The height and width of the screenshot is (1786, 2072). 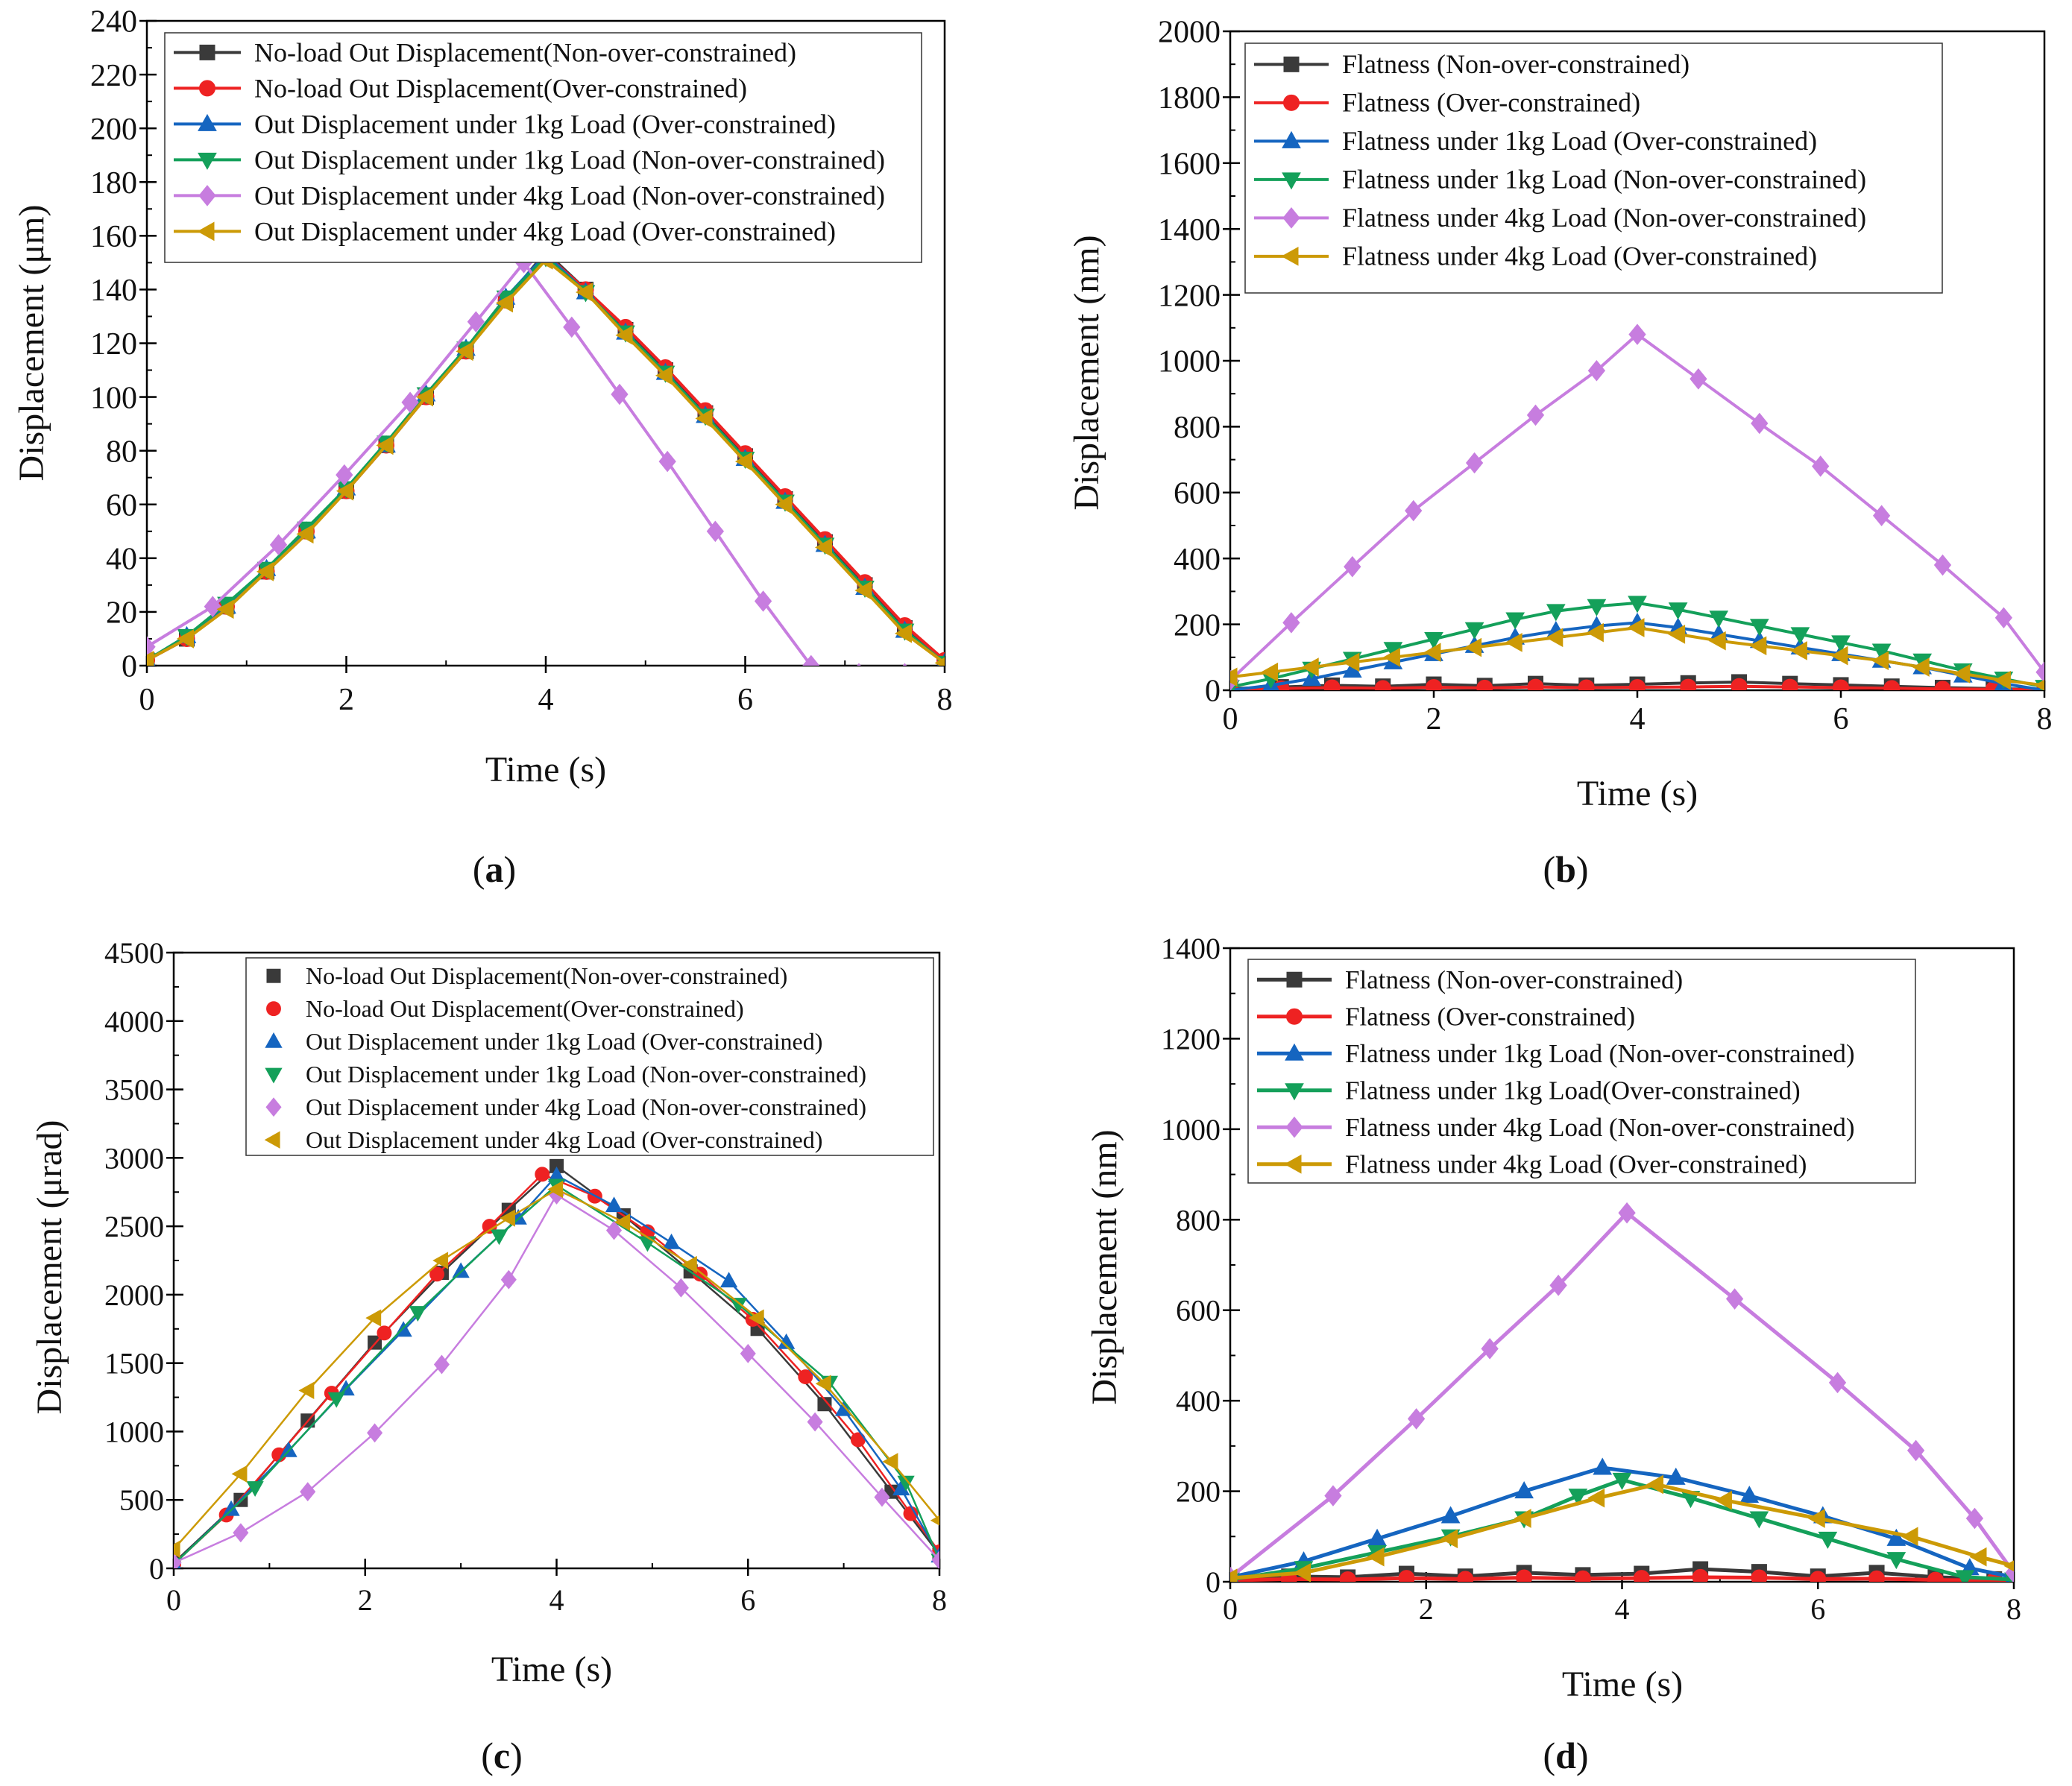 I want to click on y-tick-label: 1800, so click(x=1189, y=99).